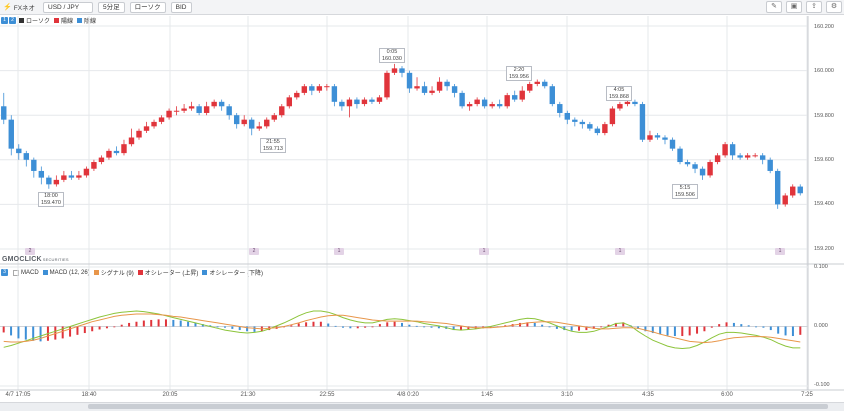  I want to click on down-swatch, so click(80, 20).